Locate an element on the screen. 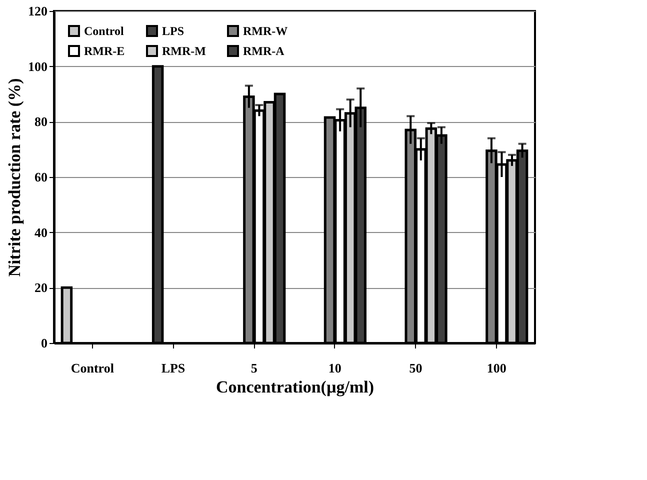 The image size is (647, 480). y-axis-title: Nitrite production rate (%) is located at coordinates (14, 177).